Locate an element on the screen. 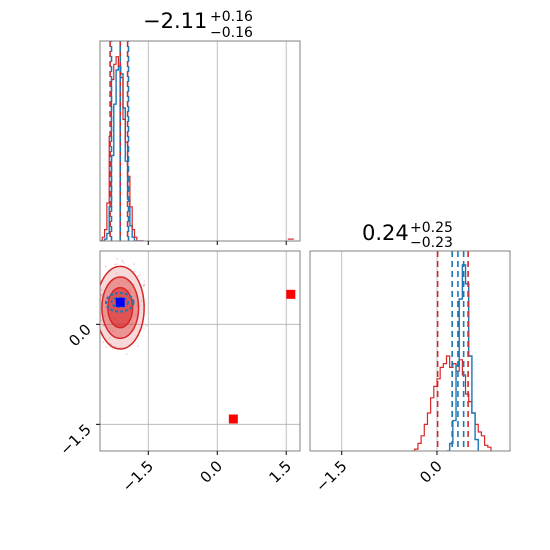 The width and height of the screenshot is (550, 550). x-tick-label-param1: 1.5 is located at coordinates (280, 472).